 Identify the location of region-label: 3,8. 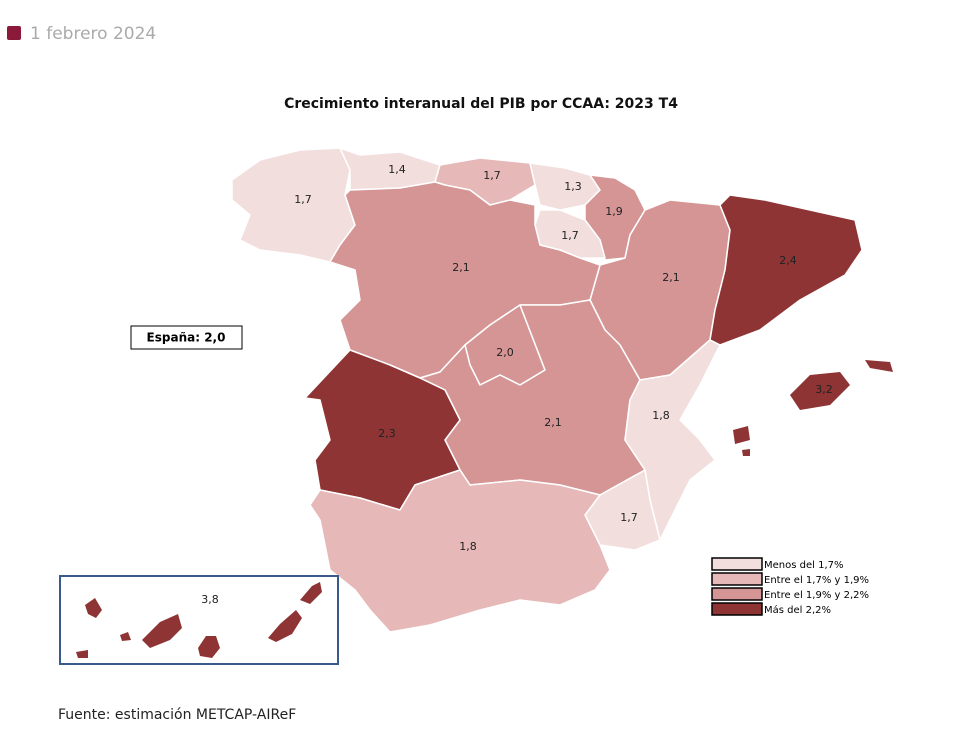
(210, 599).